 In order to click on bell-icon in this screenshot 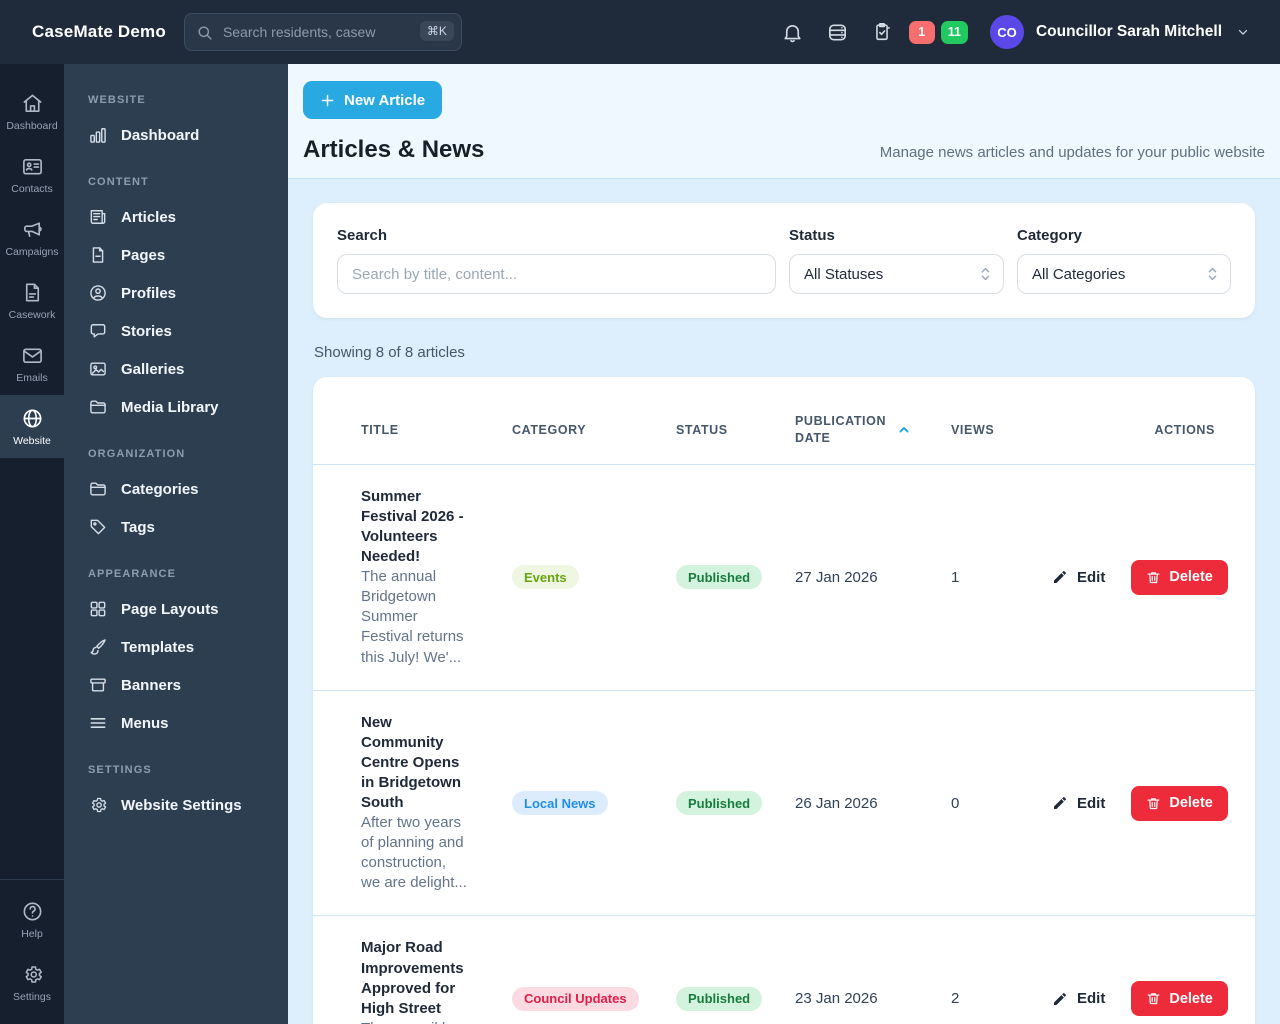, I will do `click(792, 32)`.